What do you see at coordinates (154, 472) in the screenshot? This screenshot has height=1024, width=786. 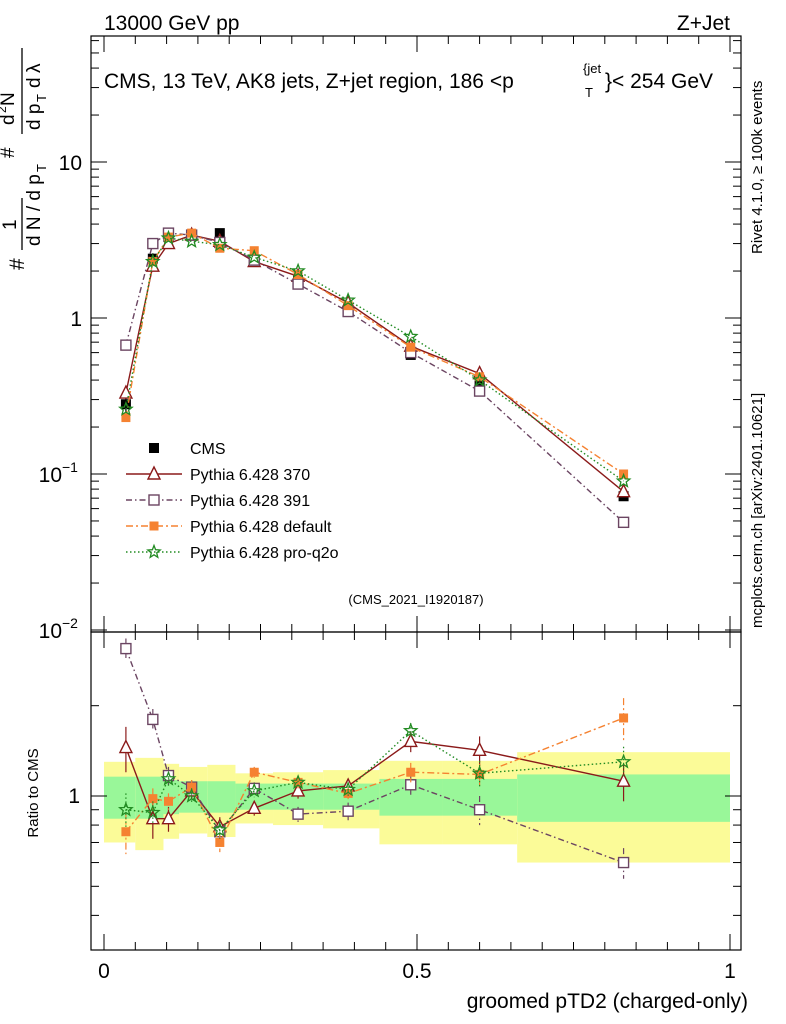 I see `legend-p370-marker` at bounding box center [154, 472].